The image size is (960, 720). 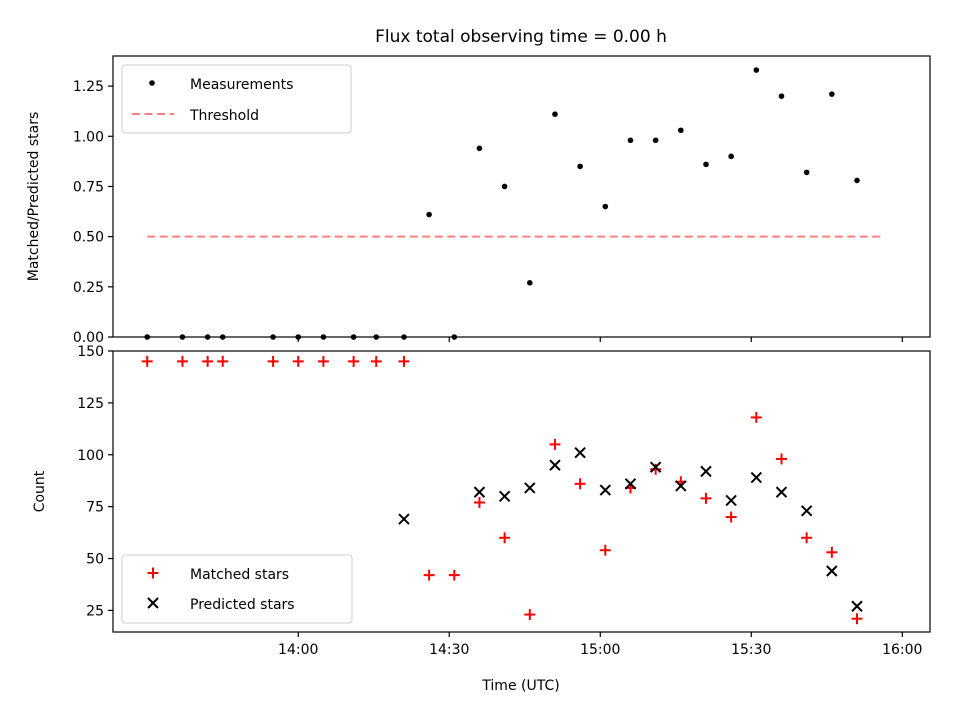 What do you see at coordinates (88, 187) in the screenshot?
I see `y-tick-label: 0.75` at bounding box center [88, 187].